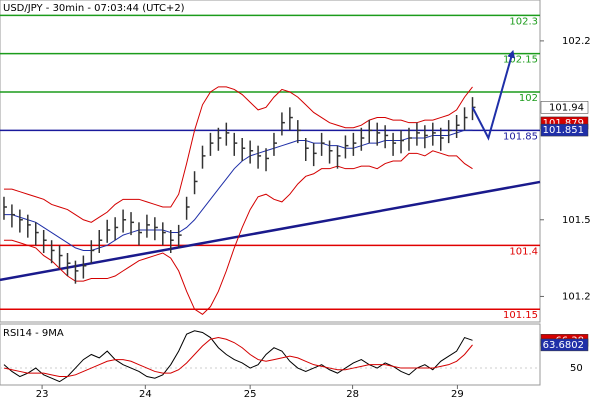 The image size is (590, 400). I want to click on level-label: 101.15, so click(520, 315).